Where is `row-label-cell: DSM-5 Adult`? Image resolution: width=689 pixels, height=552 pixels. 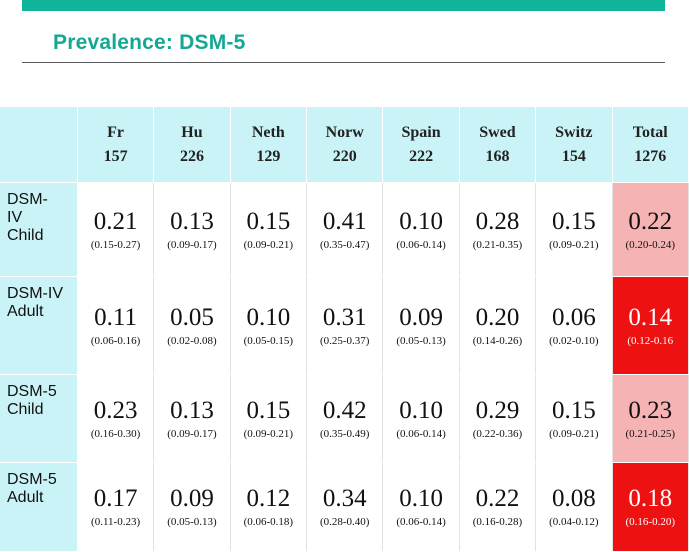
row-label-cell: DSM-5 Adult is located at coordinates (39, 507).